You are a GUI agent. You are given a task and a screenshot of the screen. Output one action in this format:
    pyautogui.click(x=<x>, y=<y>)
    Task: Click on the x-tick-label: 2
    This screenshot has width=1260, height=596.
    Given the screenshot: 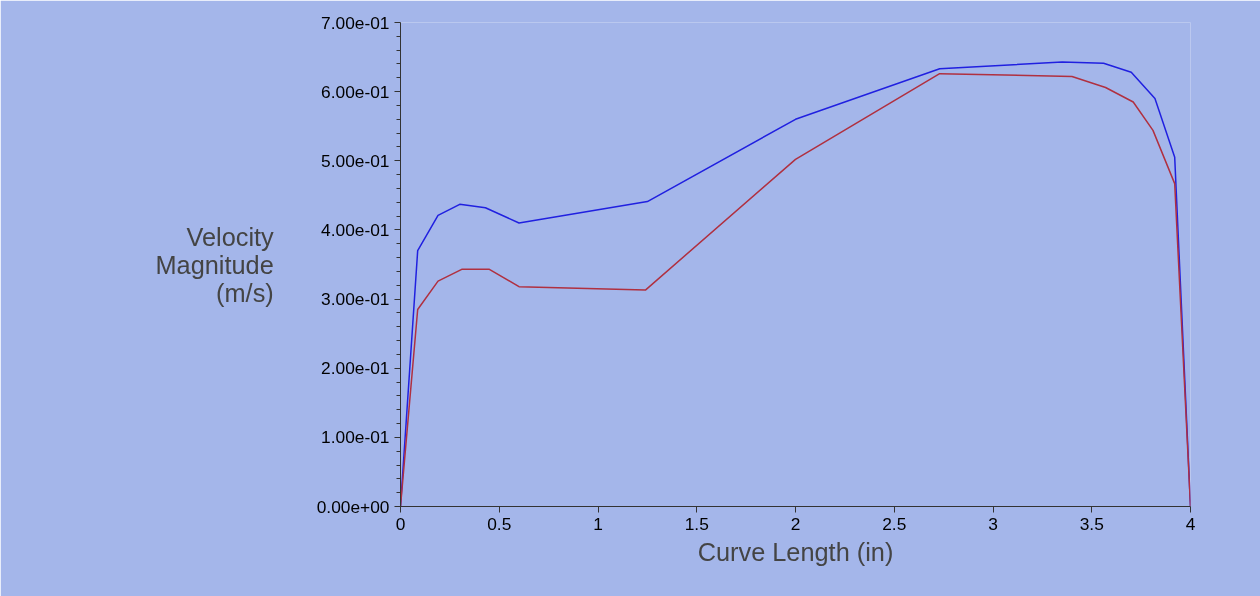 What is the action you would take?
    pyautogui.click(x=795, y=523)
    